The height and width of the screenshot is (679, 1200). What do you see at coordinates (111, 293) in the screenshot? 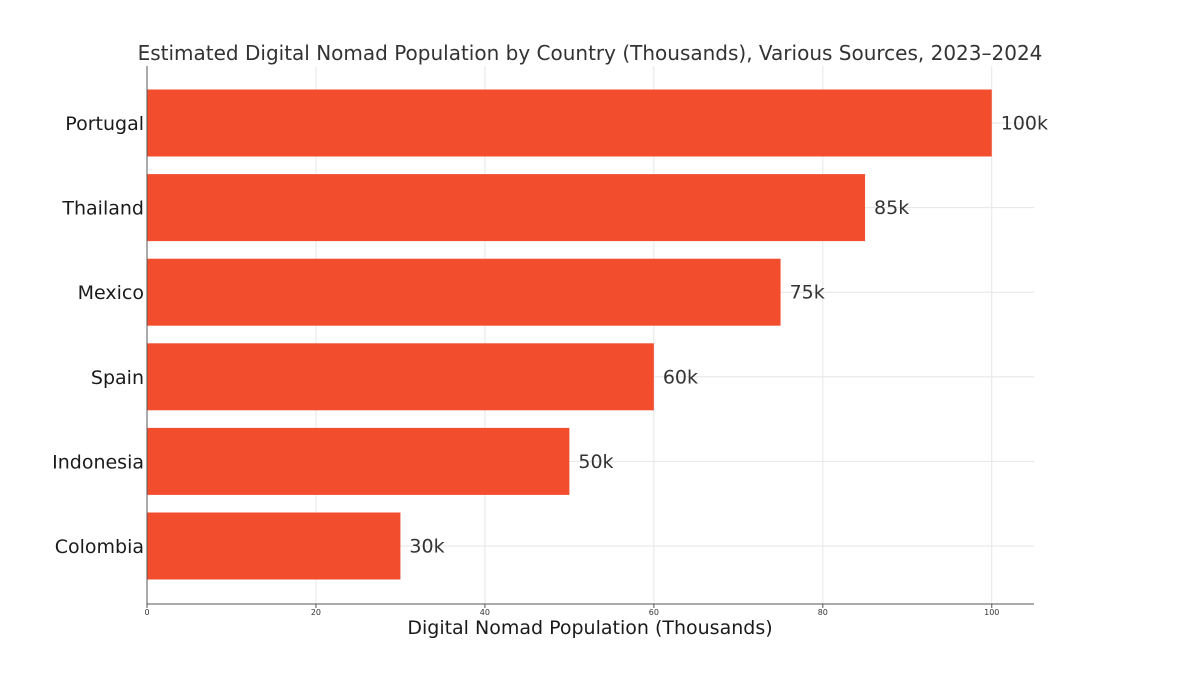
I see `category-label-mexico: Mexico` at bounding box center [111, 293].